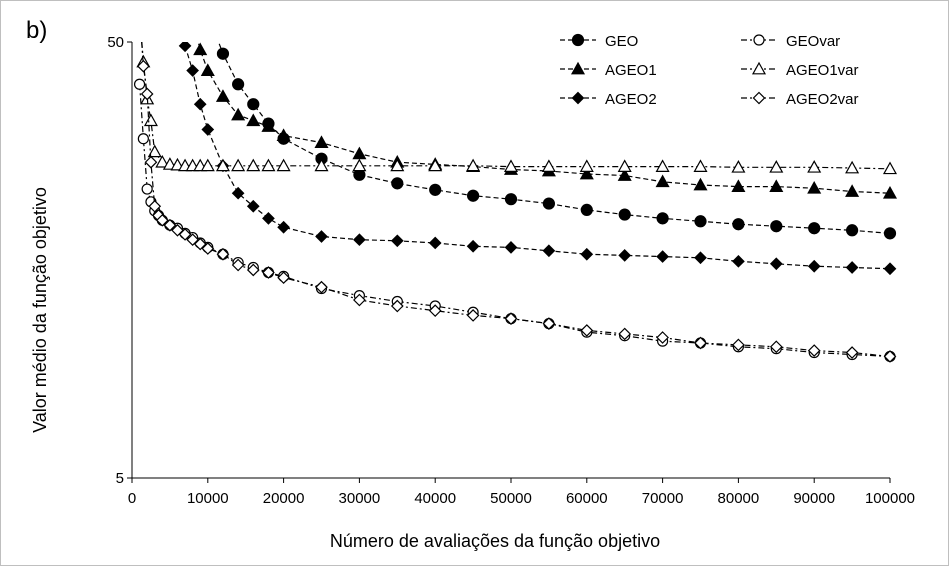  What do you see at coordinates (759, 40) in the screenshot?
I see `legend-marker-geovar` at bounding box center [759, 40].